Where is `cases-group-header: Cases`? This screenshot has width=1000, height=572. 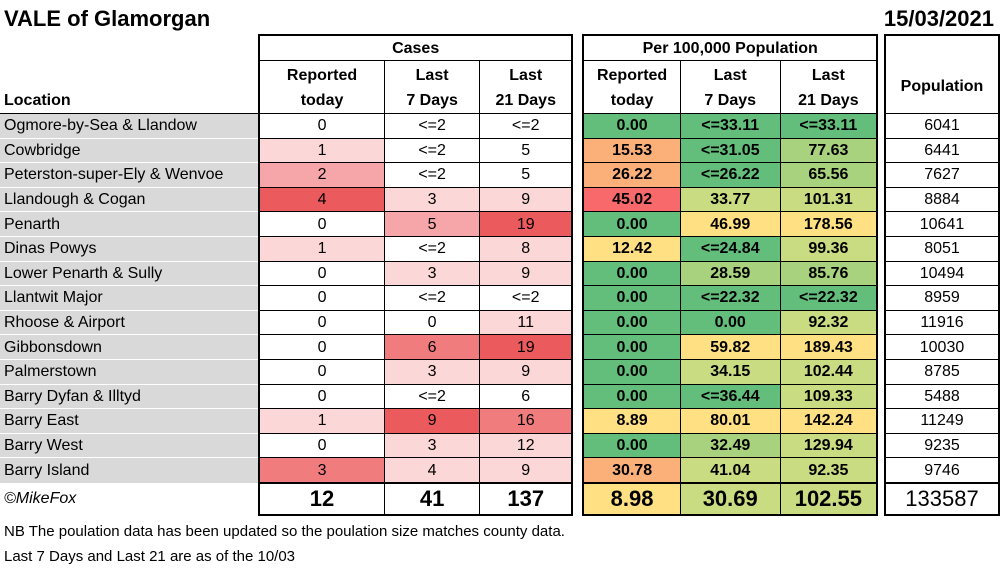 cases-group-header: Cases is located at coordinates (415, 47).